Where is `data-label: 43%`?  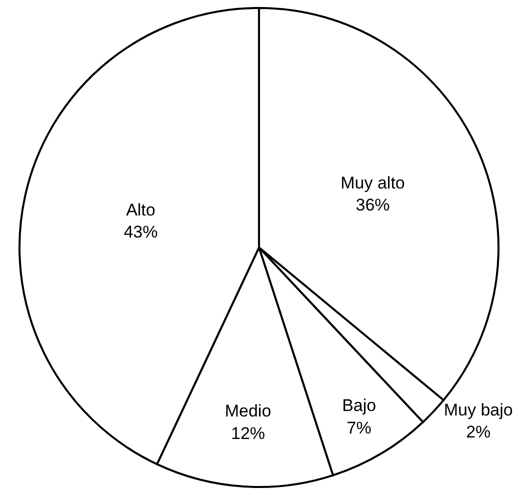 data-label: 43% is located at coordinates (141, 232).